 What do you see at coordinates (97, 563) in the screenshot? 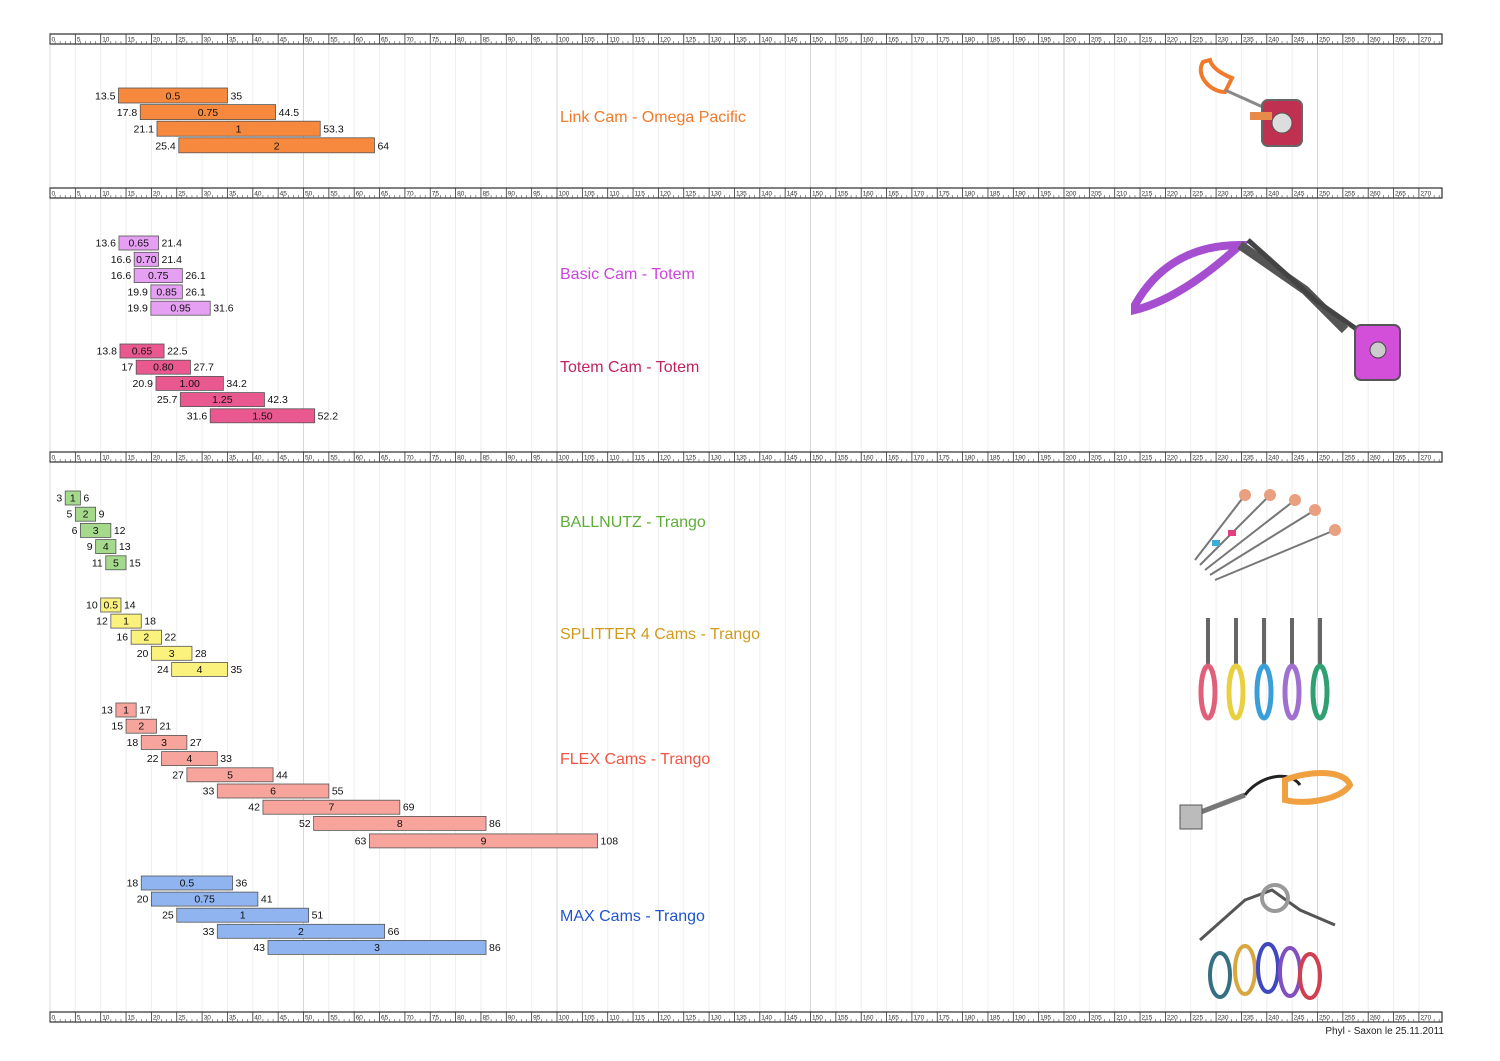
I see `cam-min-label: 11` at bounding box center [97, 563].